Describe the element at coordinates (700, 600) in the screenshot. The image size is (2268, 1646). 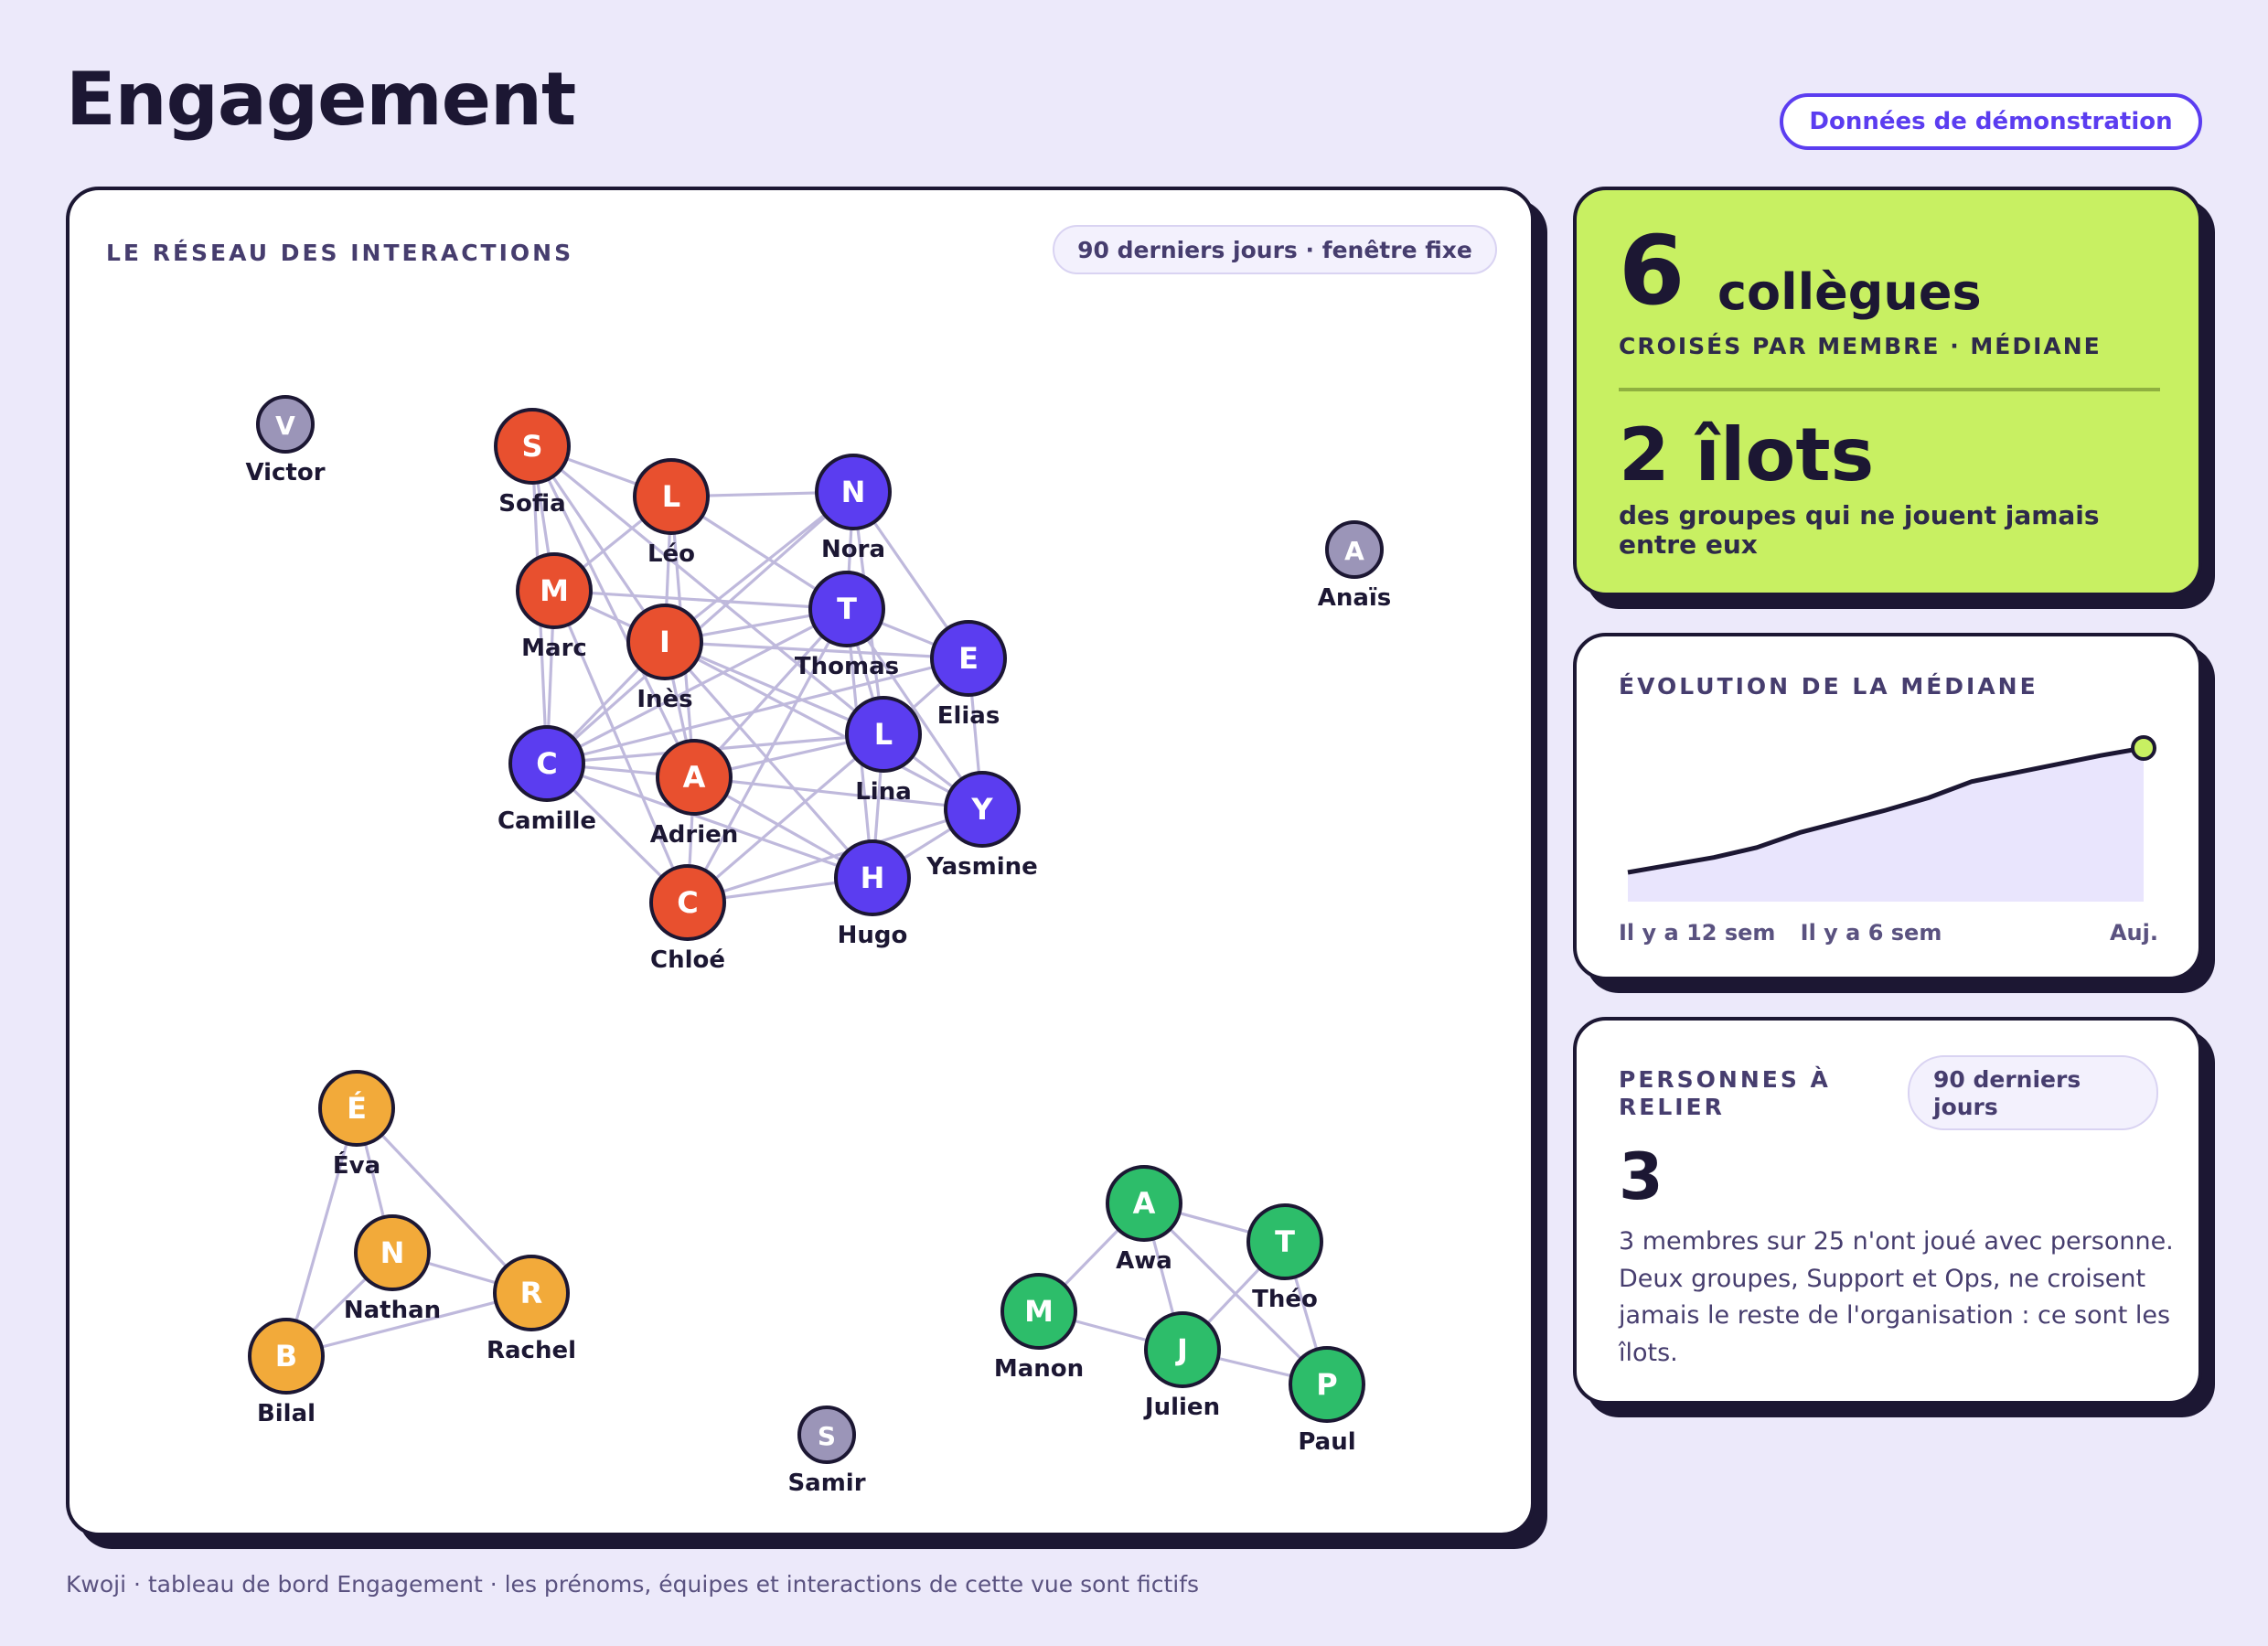
I see `edge-marc-thomas` at that location.